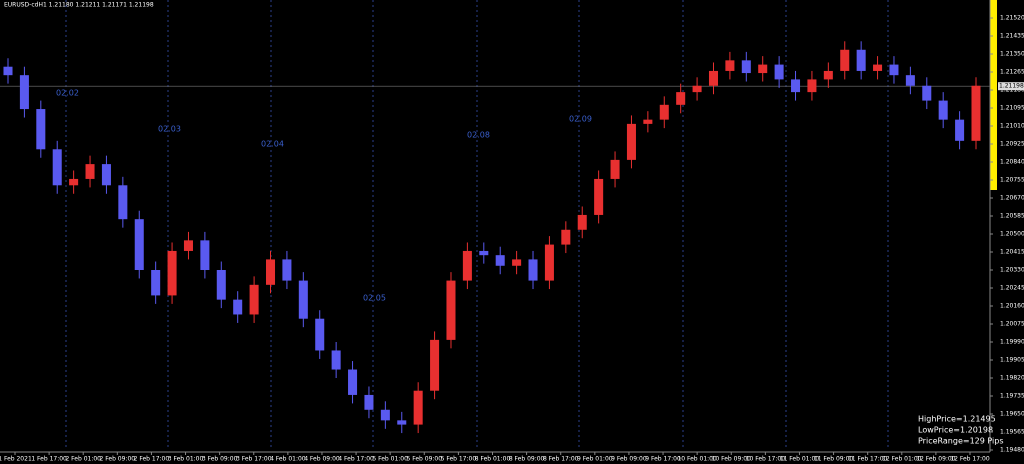  I want to click on volume-bar, so click(993, 95).